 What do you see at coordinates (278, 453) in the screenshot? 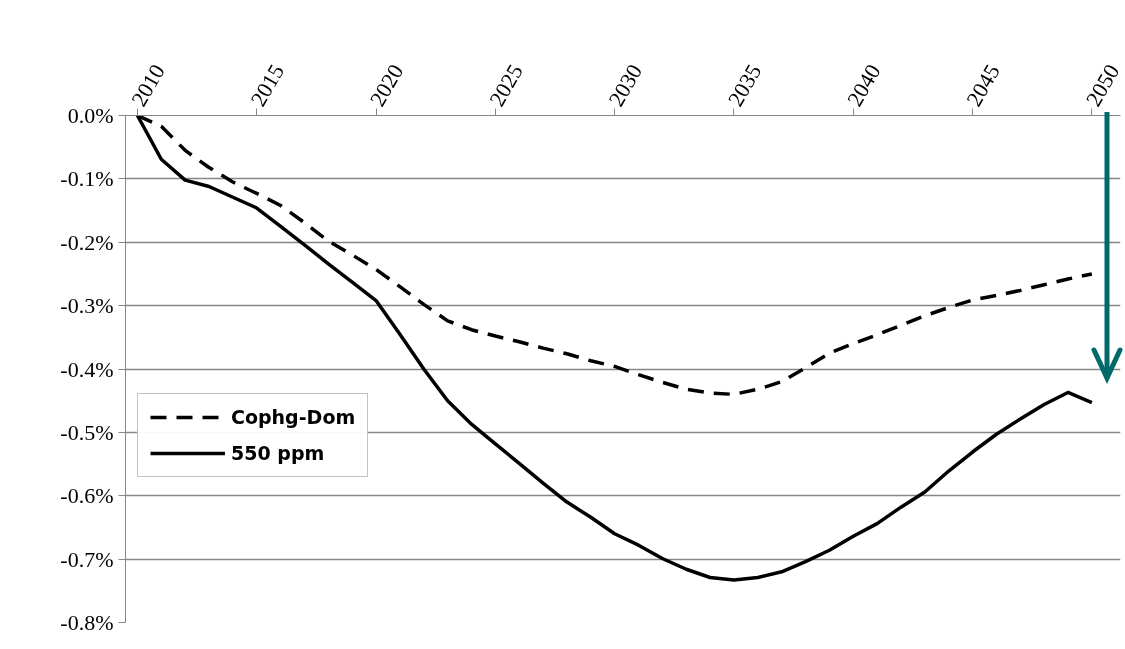
I see `legend-label: 550 ppm` at bounding box center [278, 453].